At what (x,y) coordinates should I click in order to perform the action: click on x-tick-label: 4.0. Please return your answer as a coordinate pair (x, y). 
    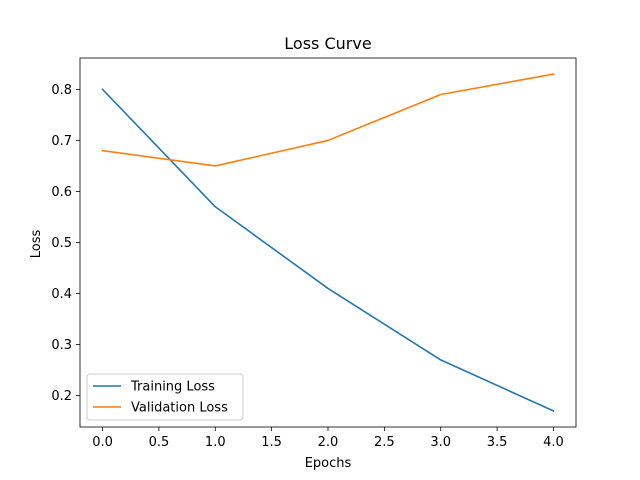
    Looking at the image, I should click on (553, 442).